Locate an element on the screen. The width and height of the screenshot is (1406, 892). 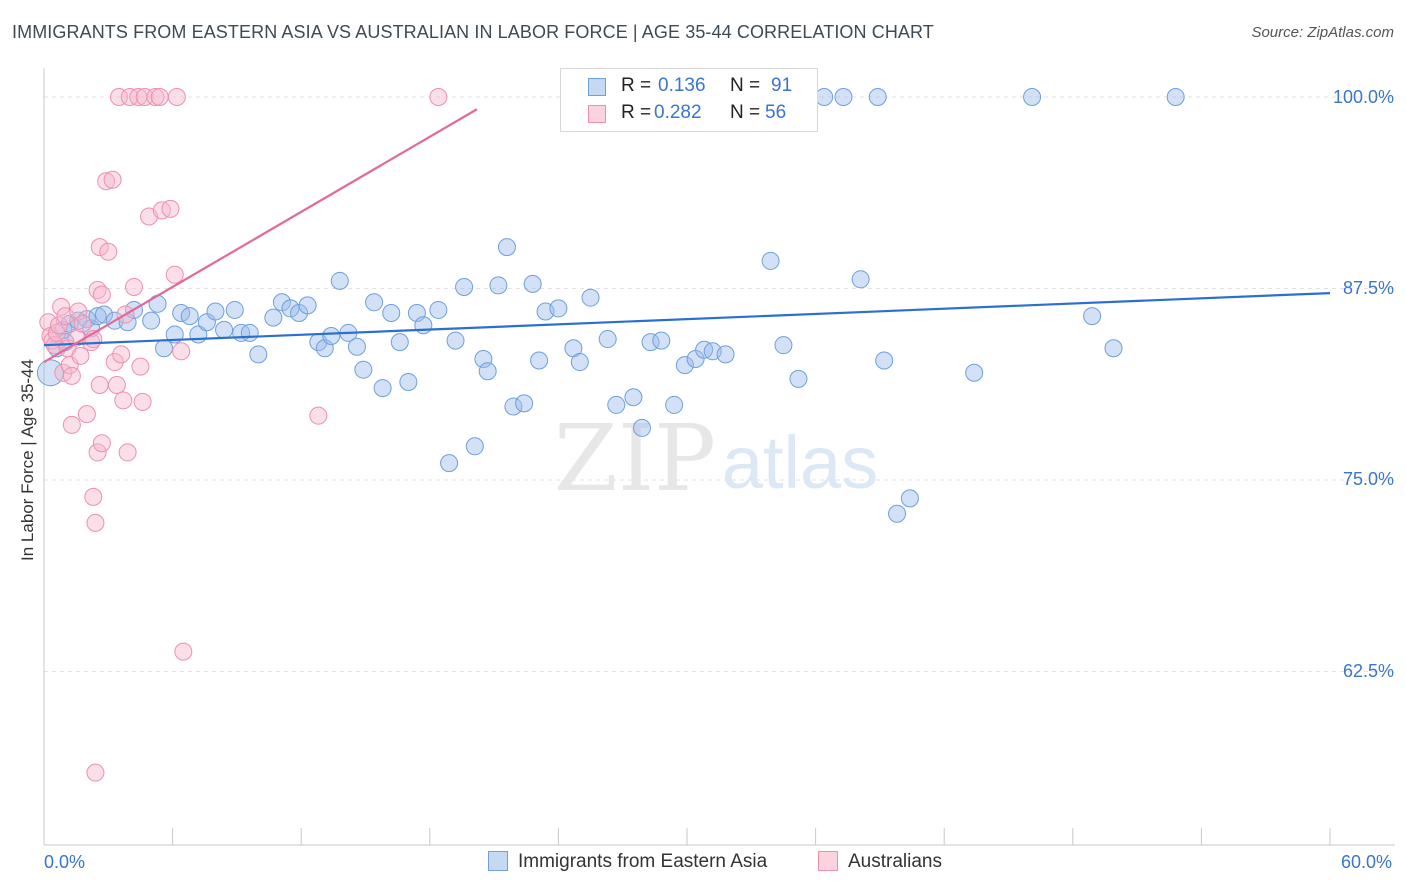
trend-line-eastern-asia is located at coordinates (687, 319).